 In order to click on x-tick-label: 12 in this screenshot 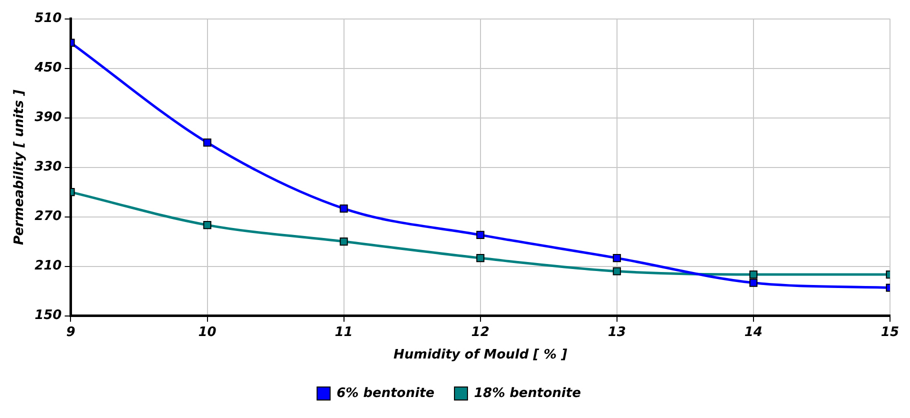, I will do `click(480, 332)`.